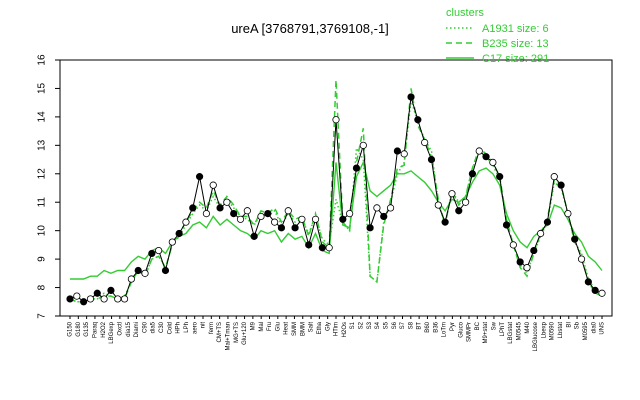 This screenshot has height=400, width=640. Describe the element at coordinates (104, 329) in the screenshot. I see `x-tick-label-4: H2O2` at that location.